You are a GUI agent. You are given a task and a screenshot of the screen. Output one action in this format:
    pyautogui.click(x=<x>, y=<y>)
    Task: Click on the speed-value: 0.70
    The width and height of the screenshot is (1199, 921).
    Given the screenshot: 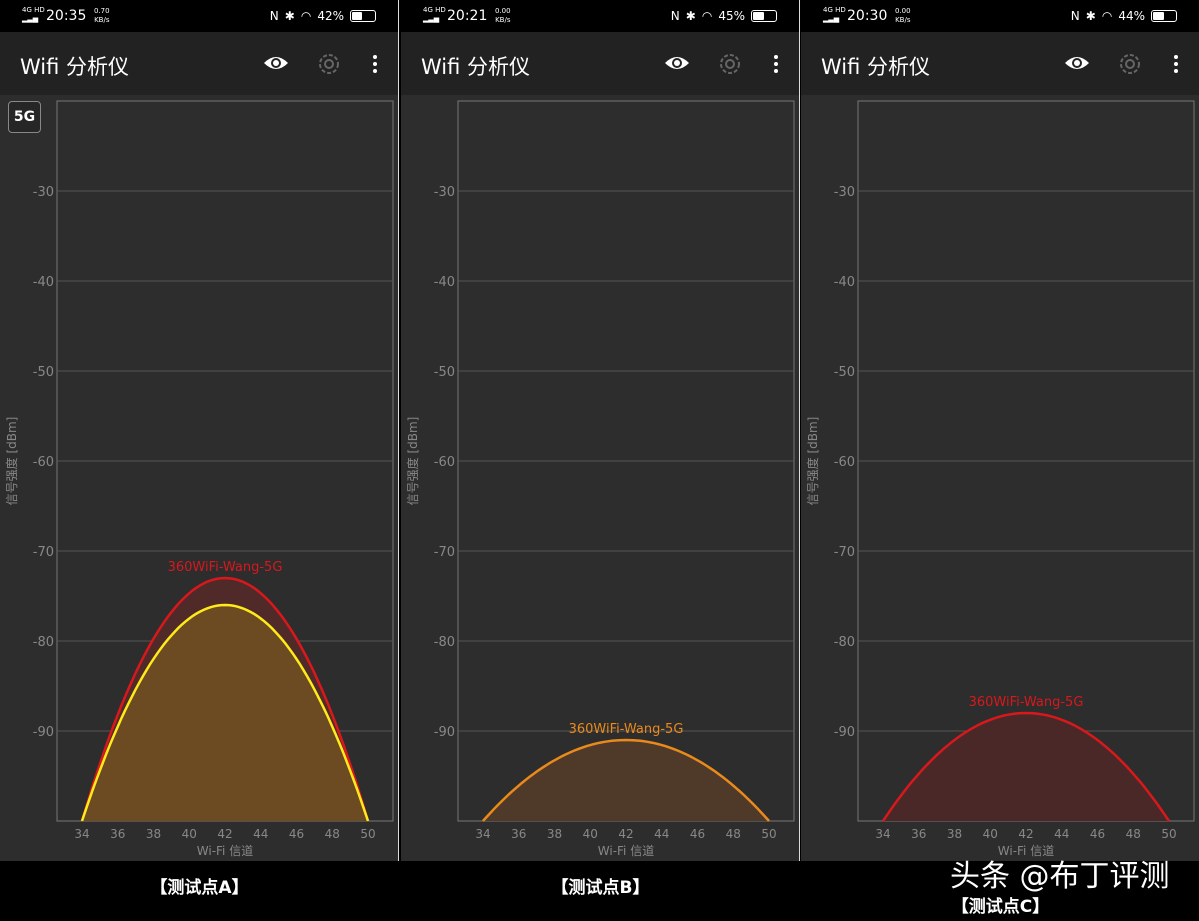 What is the action you would take?
    pyautogui.click(x=102, y=11)
    